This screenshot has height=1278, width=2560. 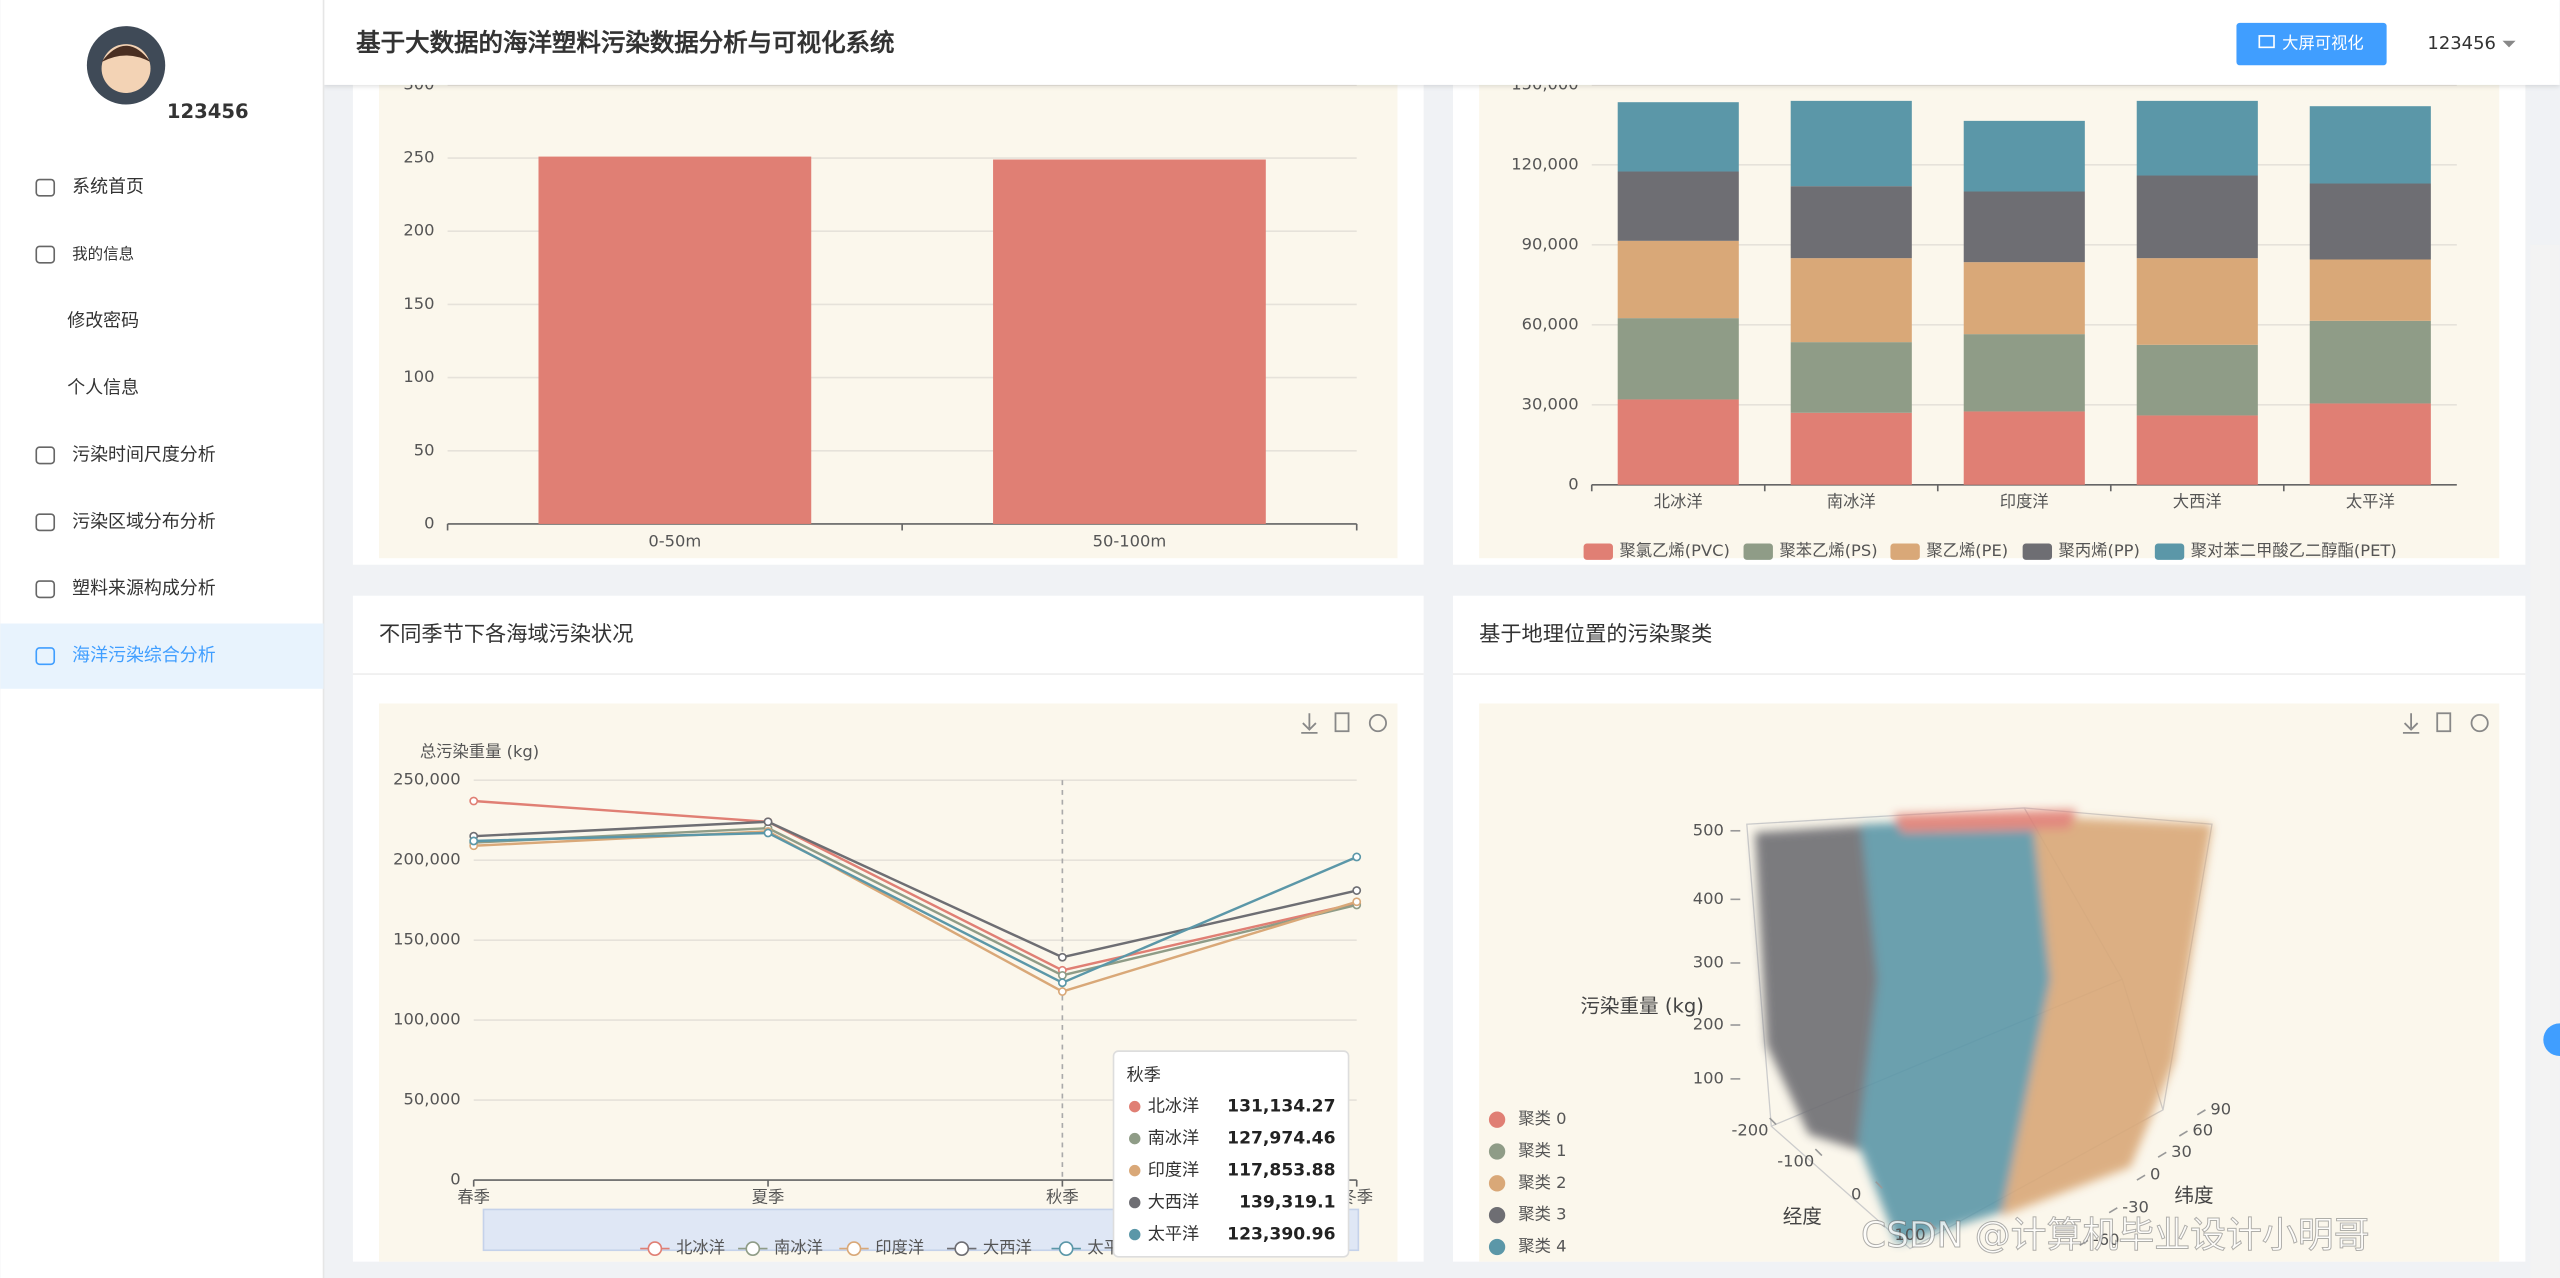 What do you see at coordinates (1144, 1076) in the screenshot?
I see `tooltip-title: 秋季` at bounding box center [1144, 1076].